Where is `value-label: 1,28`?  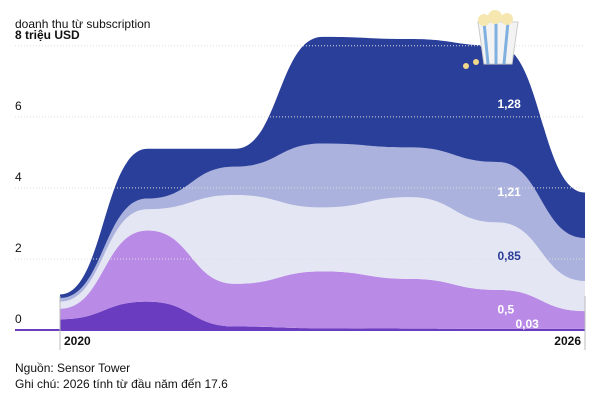
value-label: 1,28 is located at coordinates (510, 104).